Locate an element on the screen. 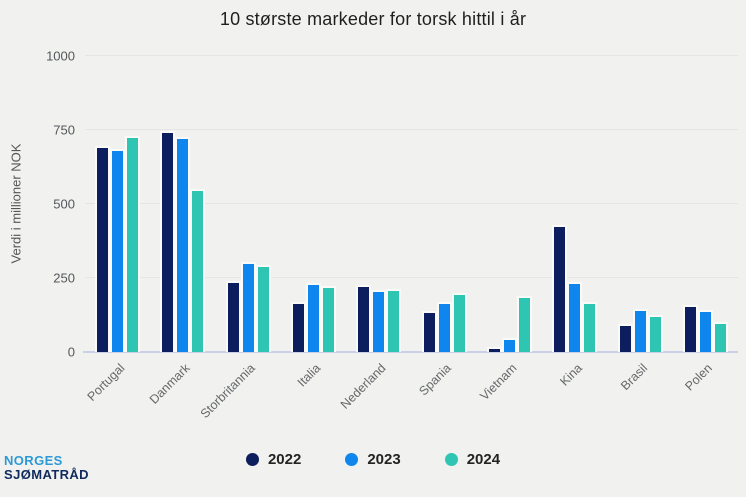 The image size is (746, 497). y-tick-label-0: 0 is located at coordinates (71, 352).